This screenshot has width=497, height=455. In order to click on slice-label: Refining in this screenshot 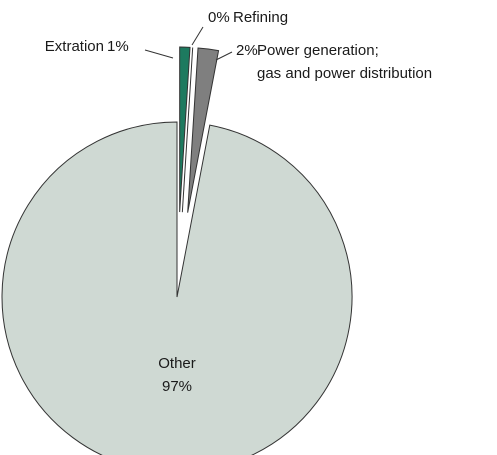, I will do `click(260, 17)`.